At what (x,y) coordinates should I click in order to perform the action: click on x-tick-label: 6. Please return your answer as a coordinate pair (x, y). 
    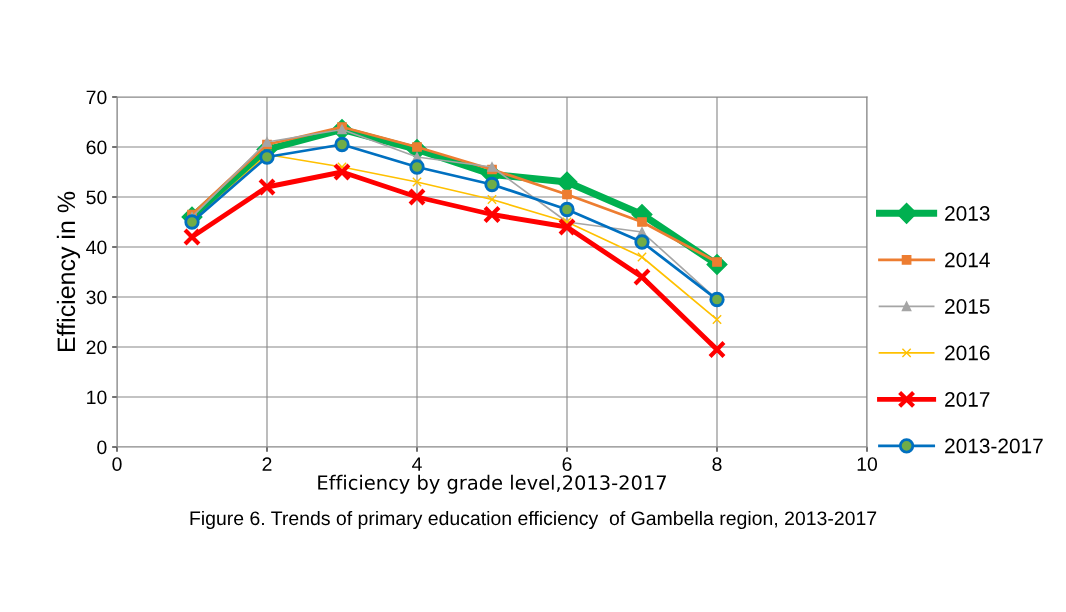
    Looking at the image, I should click on (567, 464).